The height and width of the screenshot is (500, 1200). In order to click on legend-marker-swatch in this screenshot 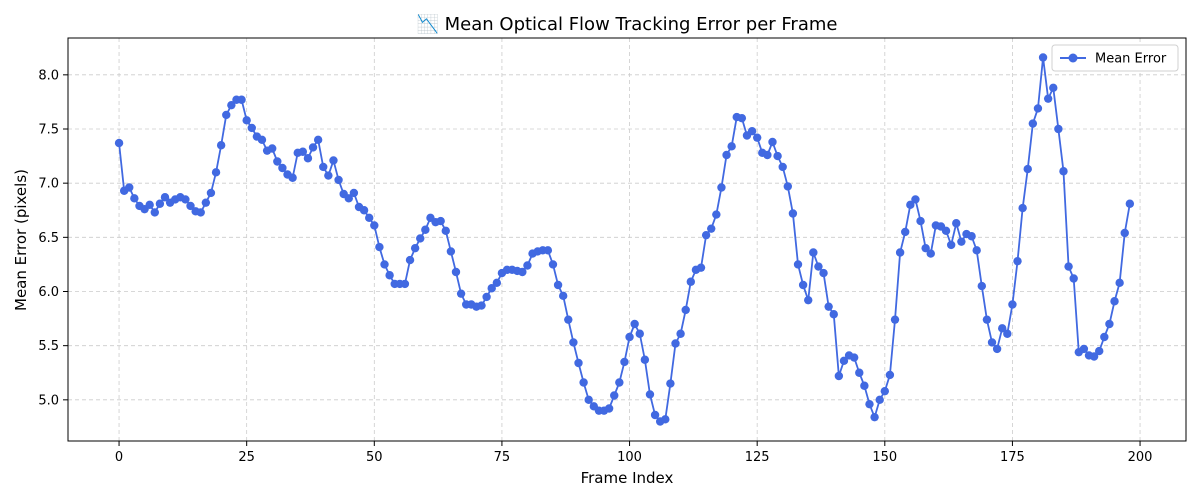, I will do `click(1073, 58)`.